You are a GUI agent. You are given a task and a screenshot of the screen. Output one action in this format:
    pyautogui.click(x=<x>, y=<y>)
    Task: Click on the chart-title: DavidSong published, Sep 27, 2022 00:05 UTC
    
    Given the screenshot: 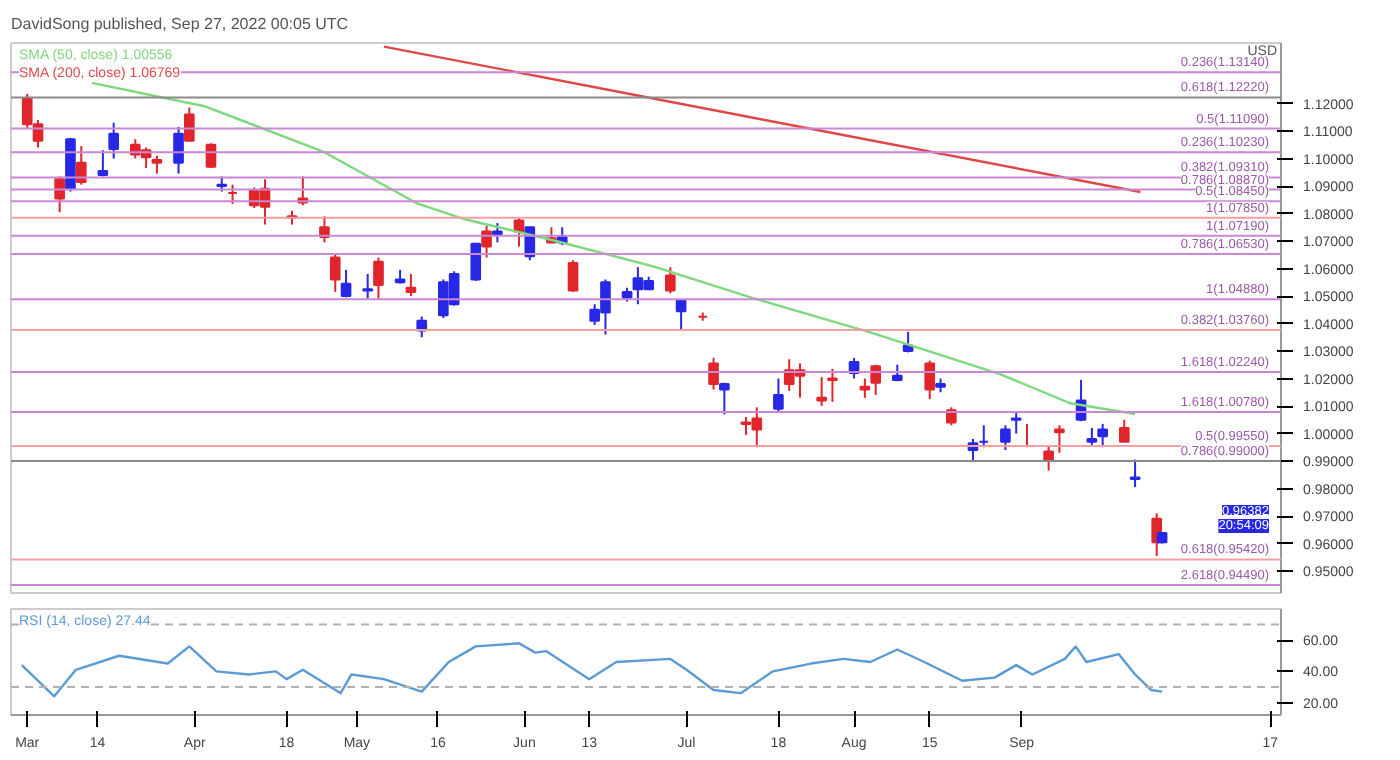 What is the action you would take?
    pyautogui.click(x=180, y=24)
    